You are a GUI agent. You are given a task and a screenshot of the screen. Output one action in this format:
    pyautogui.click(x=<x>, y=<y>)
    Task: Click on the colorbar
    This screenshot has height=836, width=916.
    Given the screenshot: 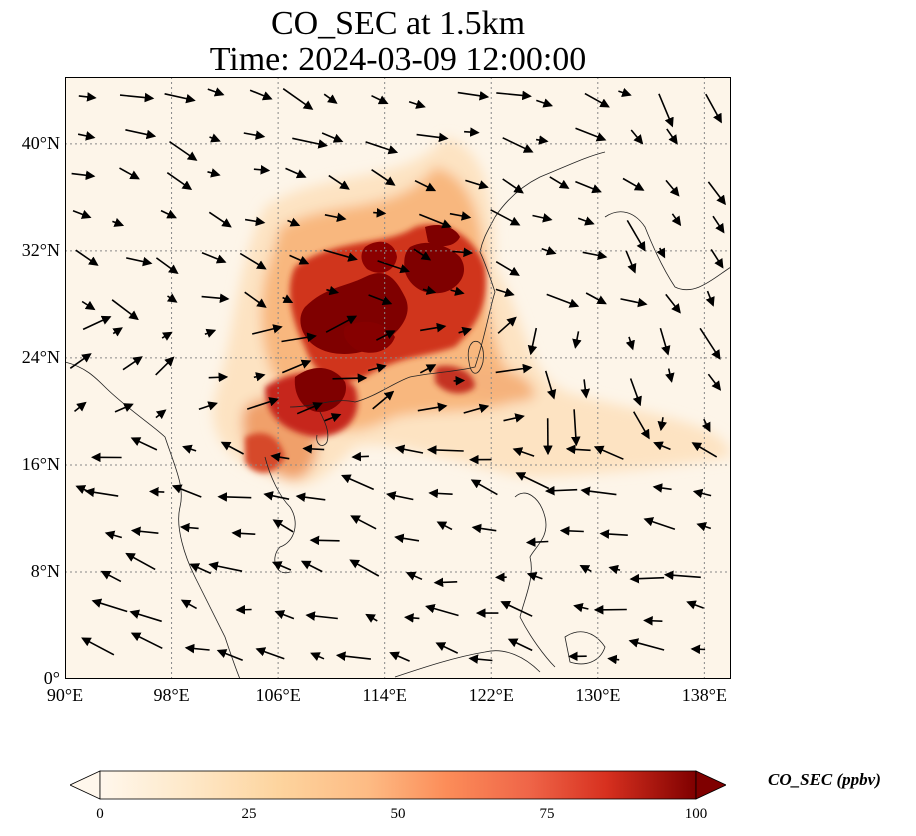 What is the action you would take?
    pyautogui.click(x=398, y=785)
    